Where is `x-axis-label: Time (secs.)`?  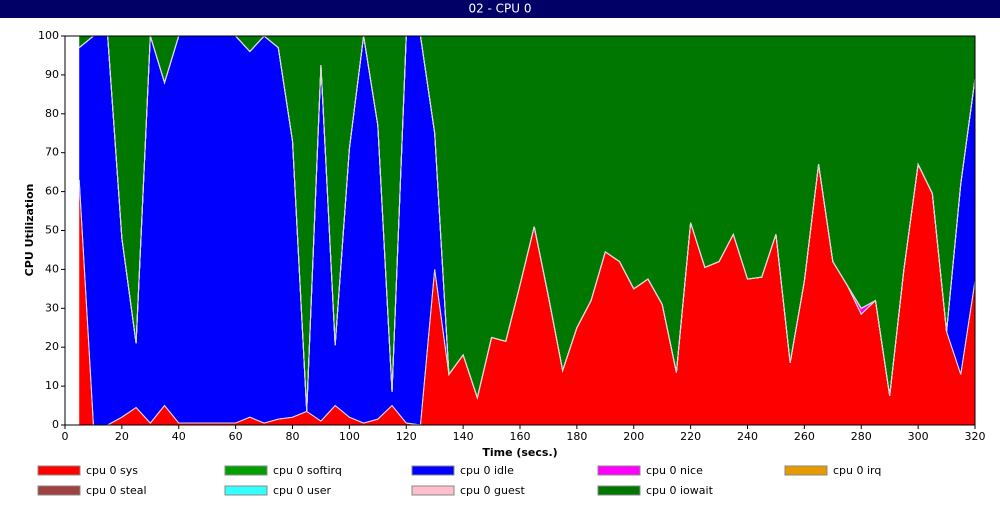
x-axis-label: Time (secs.) is located at coordinates (519, 452).